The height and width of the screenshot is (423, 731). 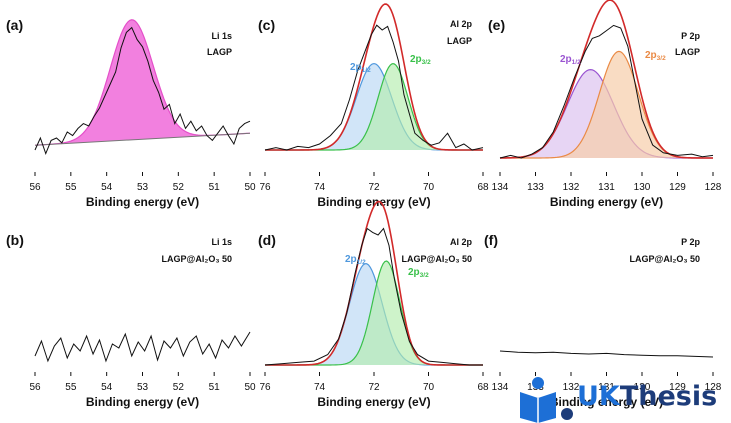 What do you see at coordinates (142, 139) in the screenshot?
I see `background-line` at bounding box center [142, 139].